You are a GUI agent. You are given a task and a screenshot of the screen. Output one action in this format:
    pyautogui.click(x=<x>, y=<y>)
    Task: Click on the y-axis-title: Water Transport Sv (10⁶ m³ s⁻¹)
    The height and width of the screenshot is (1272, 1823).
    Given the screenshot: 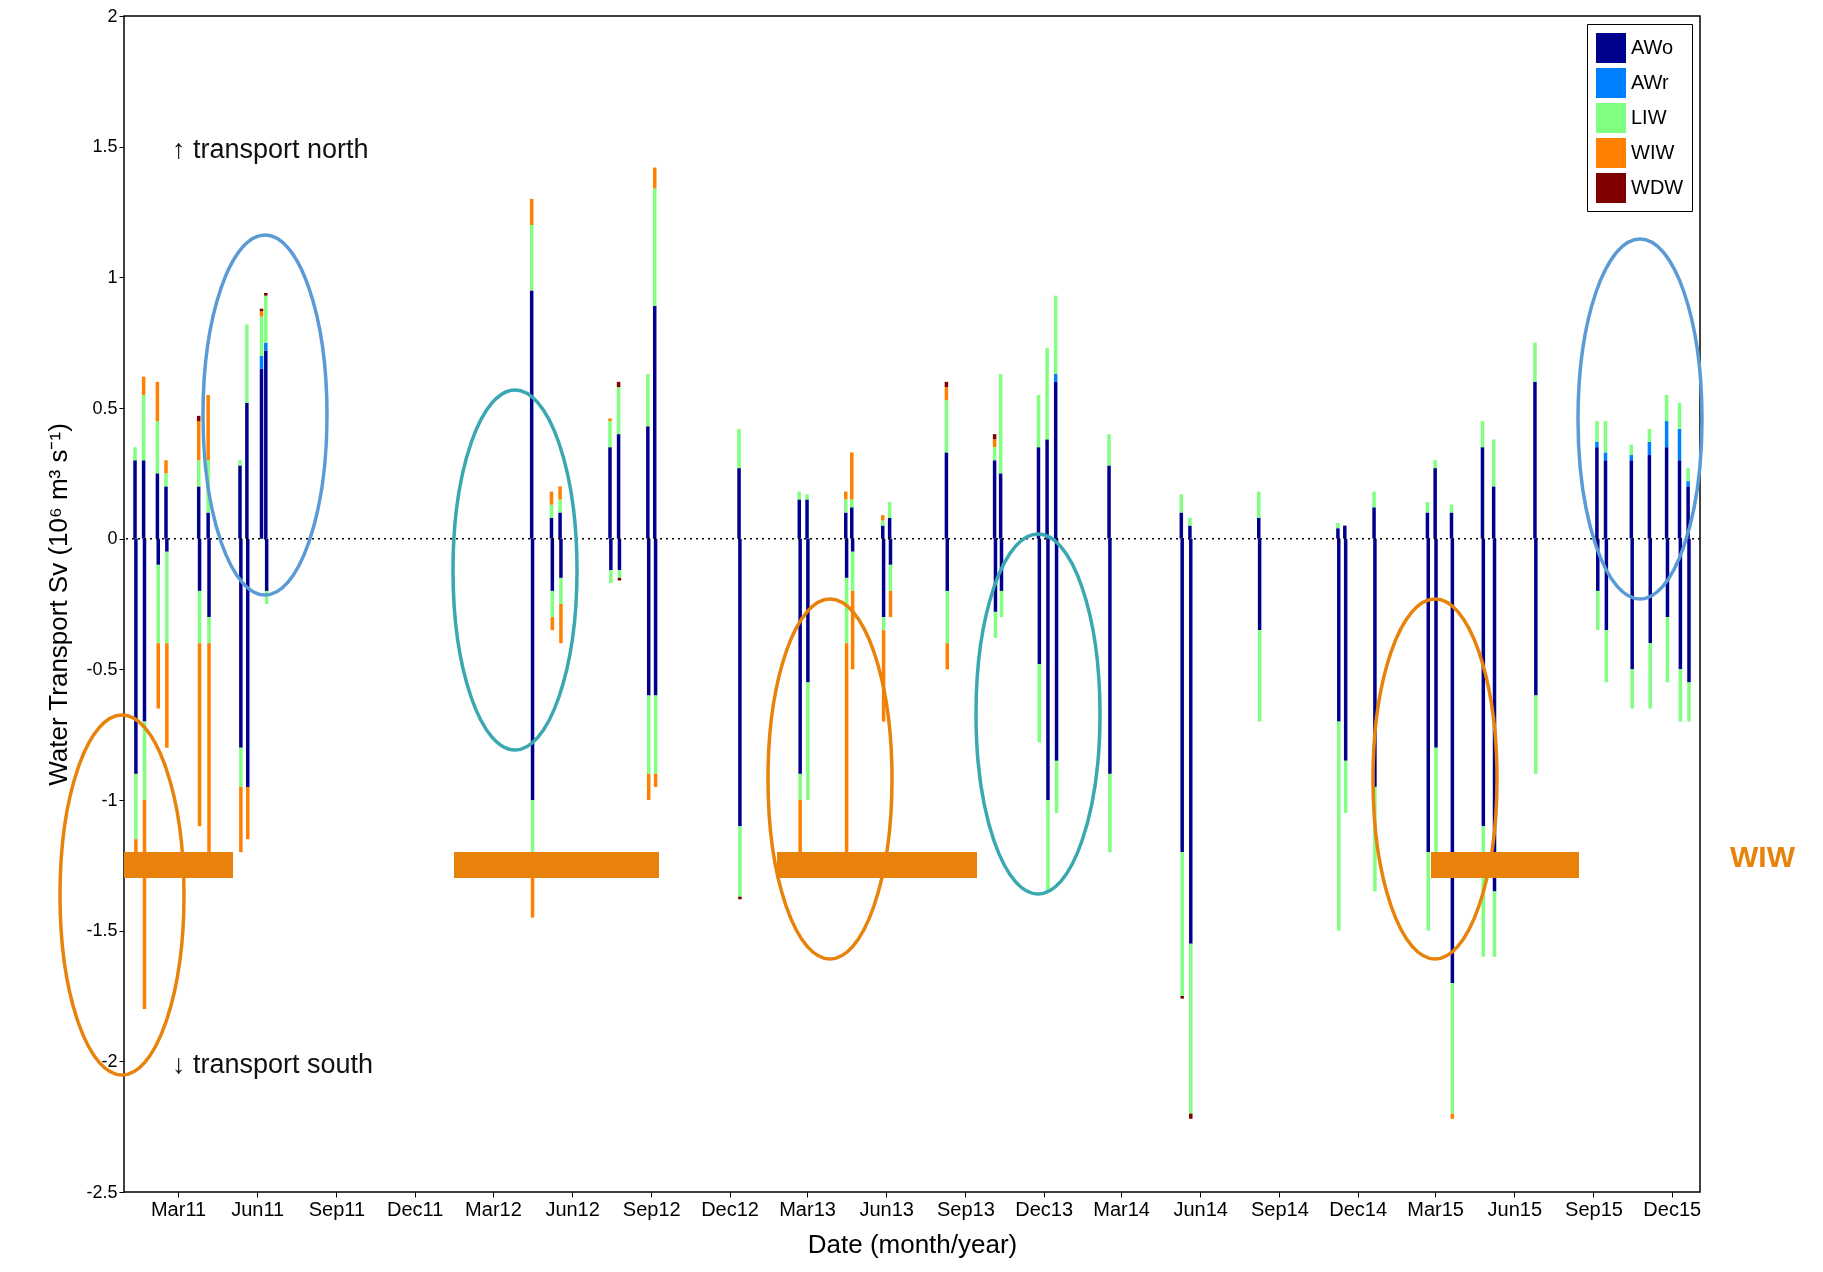 What is the action you would take?
    pyautogui.click(x=58, y=604)
    